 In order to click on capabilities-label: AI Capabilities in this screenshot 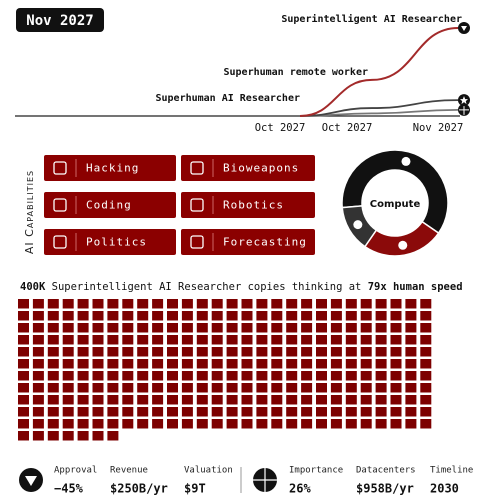, I will do `click(29, 212)`.